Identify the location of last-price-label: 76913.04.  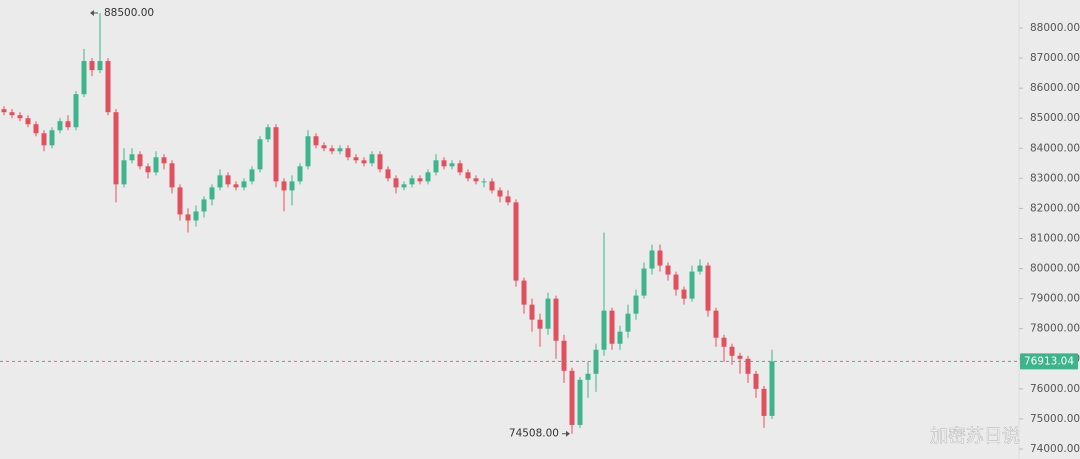
(1049, 361).